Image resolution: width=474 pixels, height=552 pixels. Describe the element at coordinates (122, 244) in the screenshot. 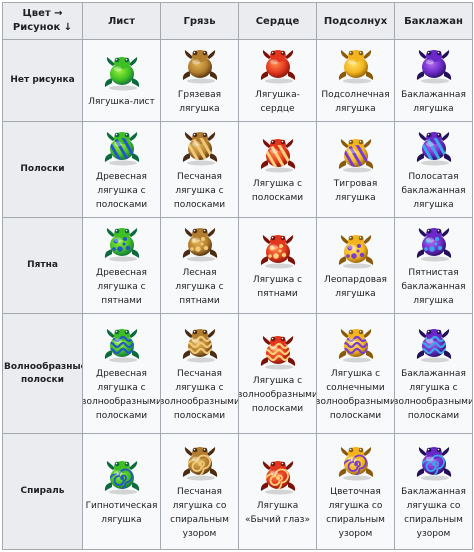

I see `frog-leaf-spots-icon` at that location.